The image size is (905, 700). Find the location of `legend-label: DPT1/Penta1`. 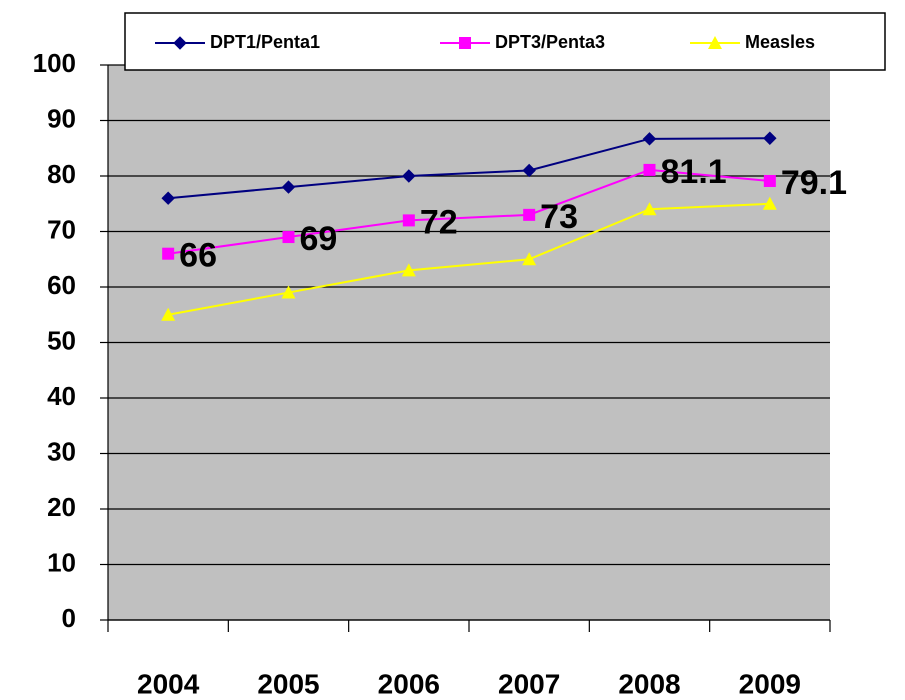

legend-label: DPT1/Penta1 is located at coordinates (265, 42).